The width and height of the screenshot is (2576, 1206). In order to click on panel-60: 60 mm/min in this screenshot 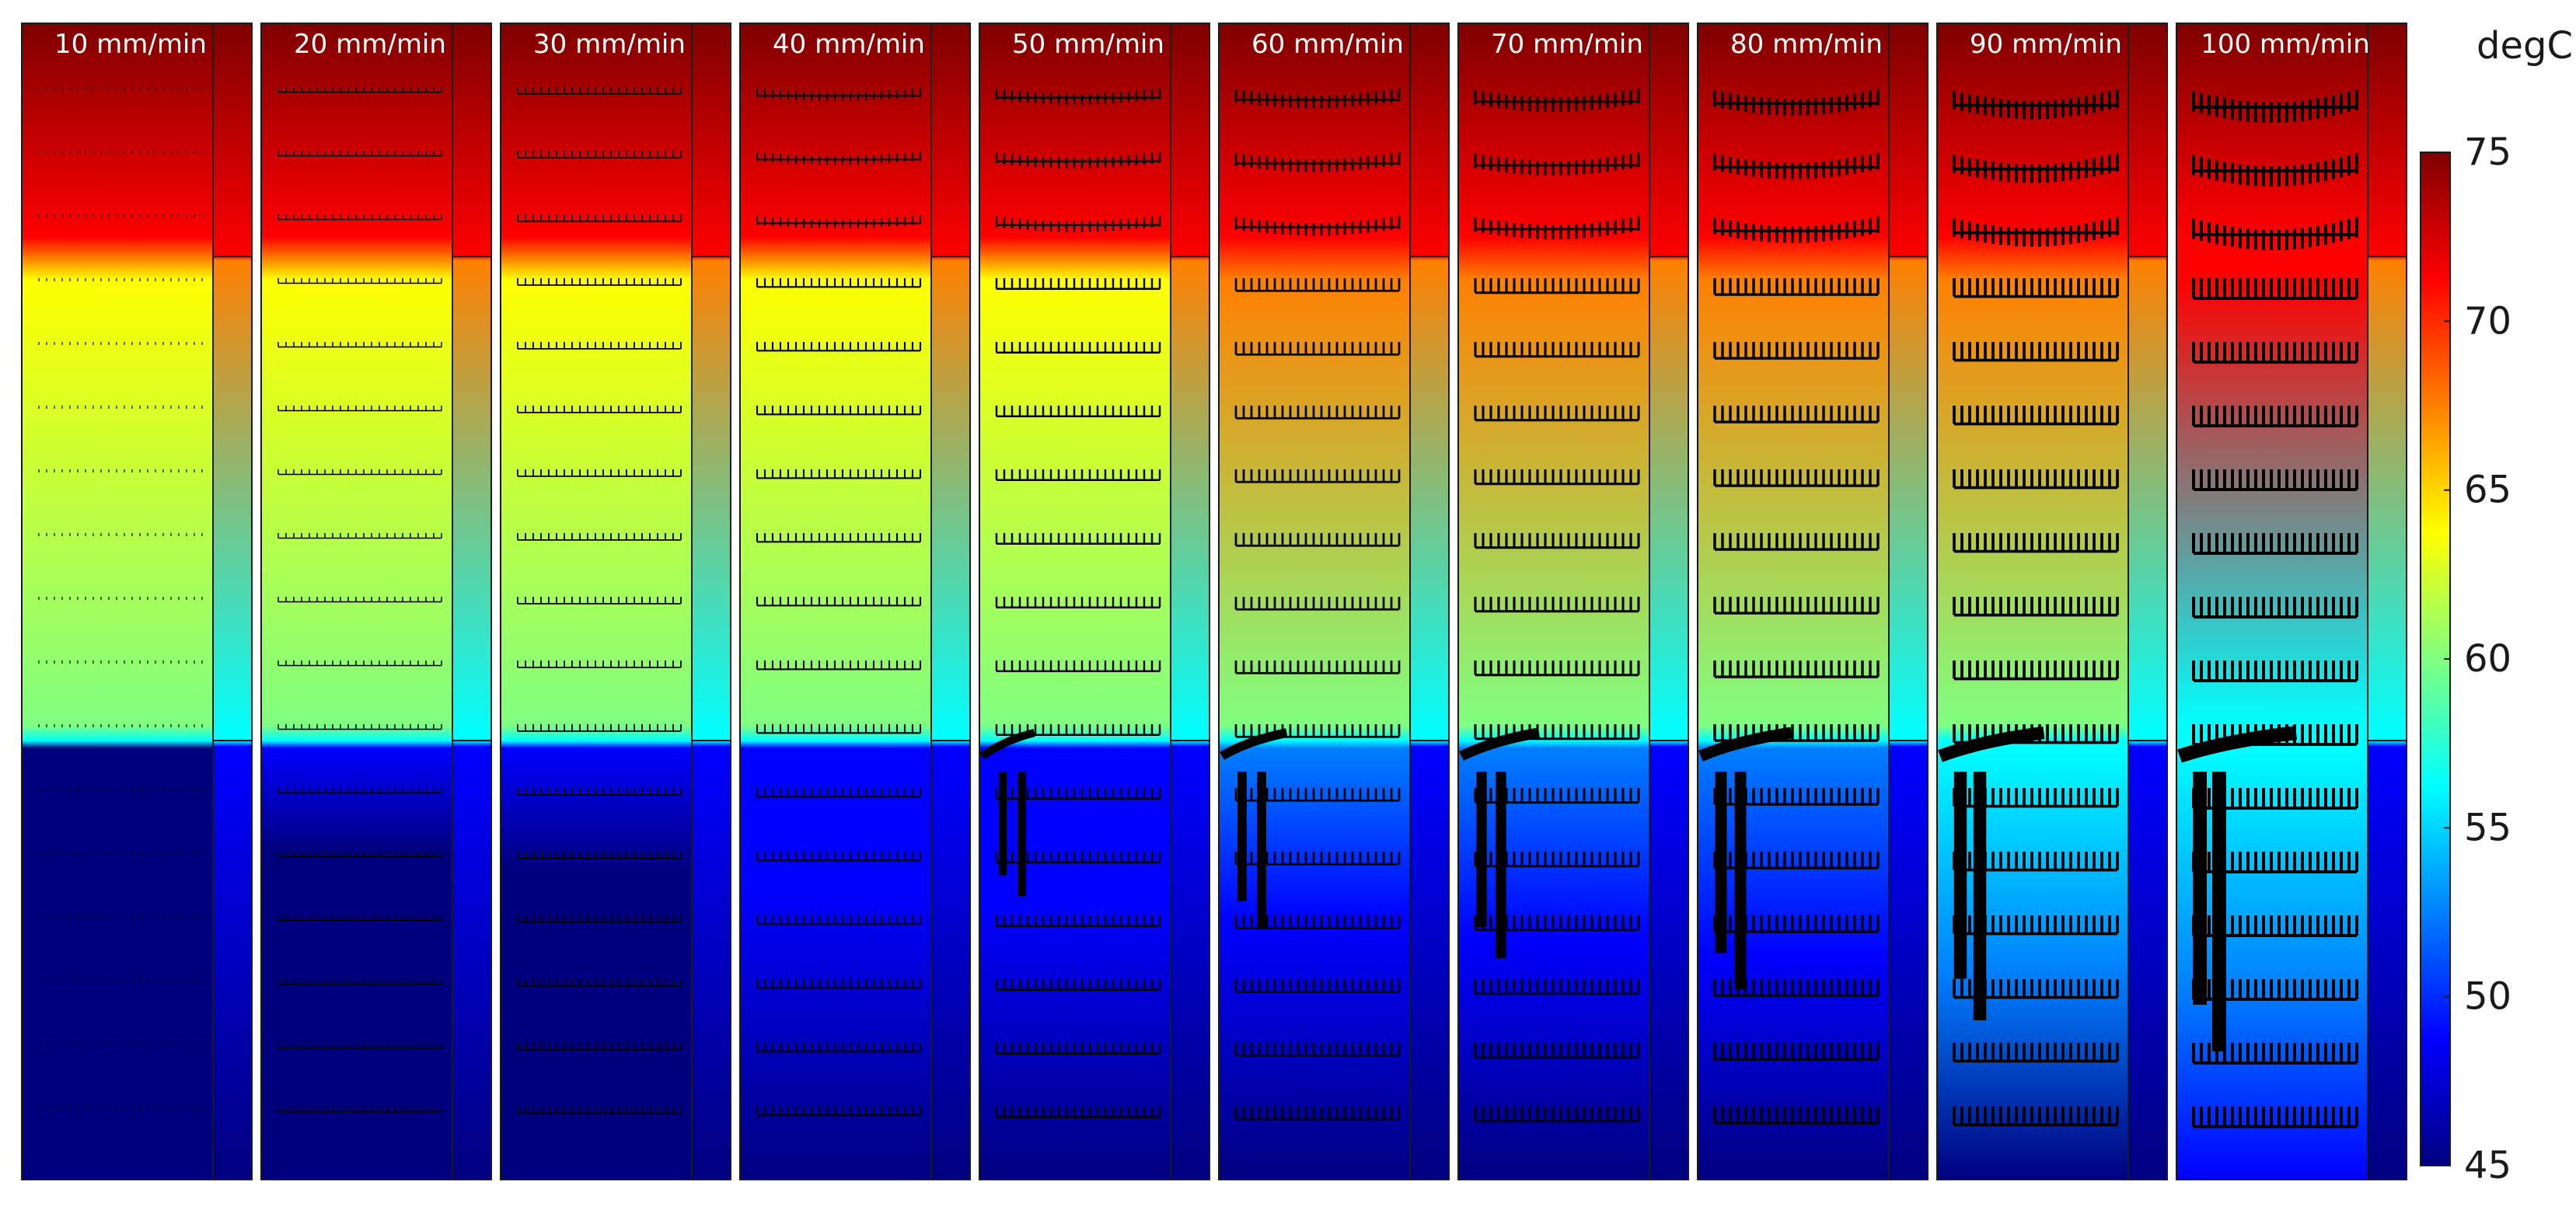, I will do `click(1334, 601)`.